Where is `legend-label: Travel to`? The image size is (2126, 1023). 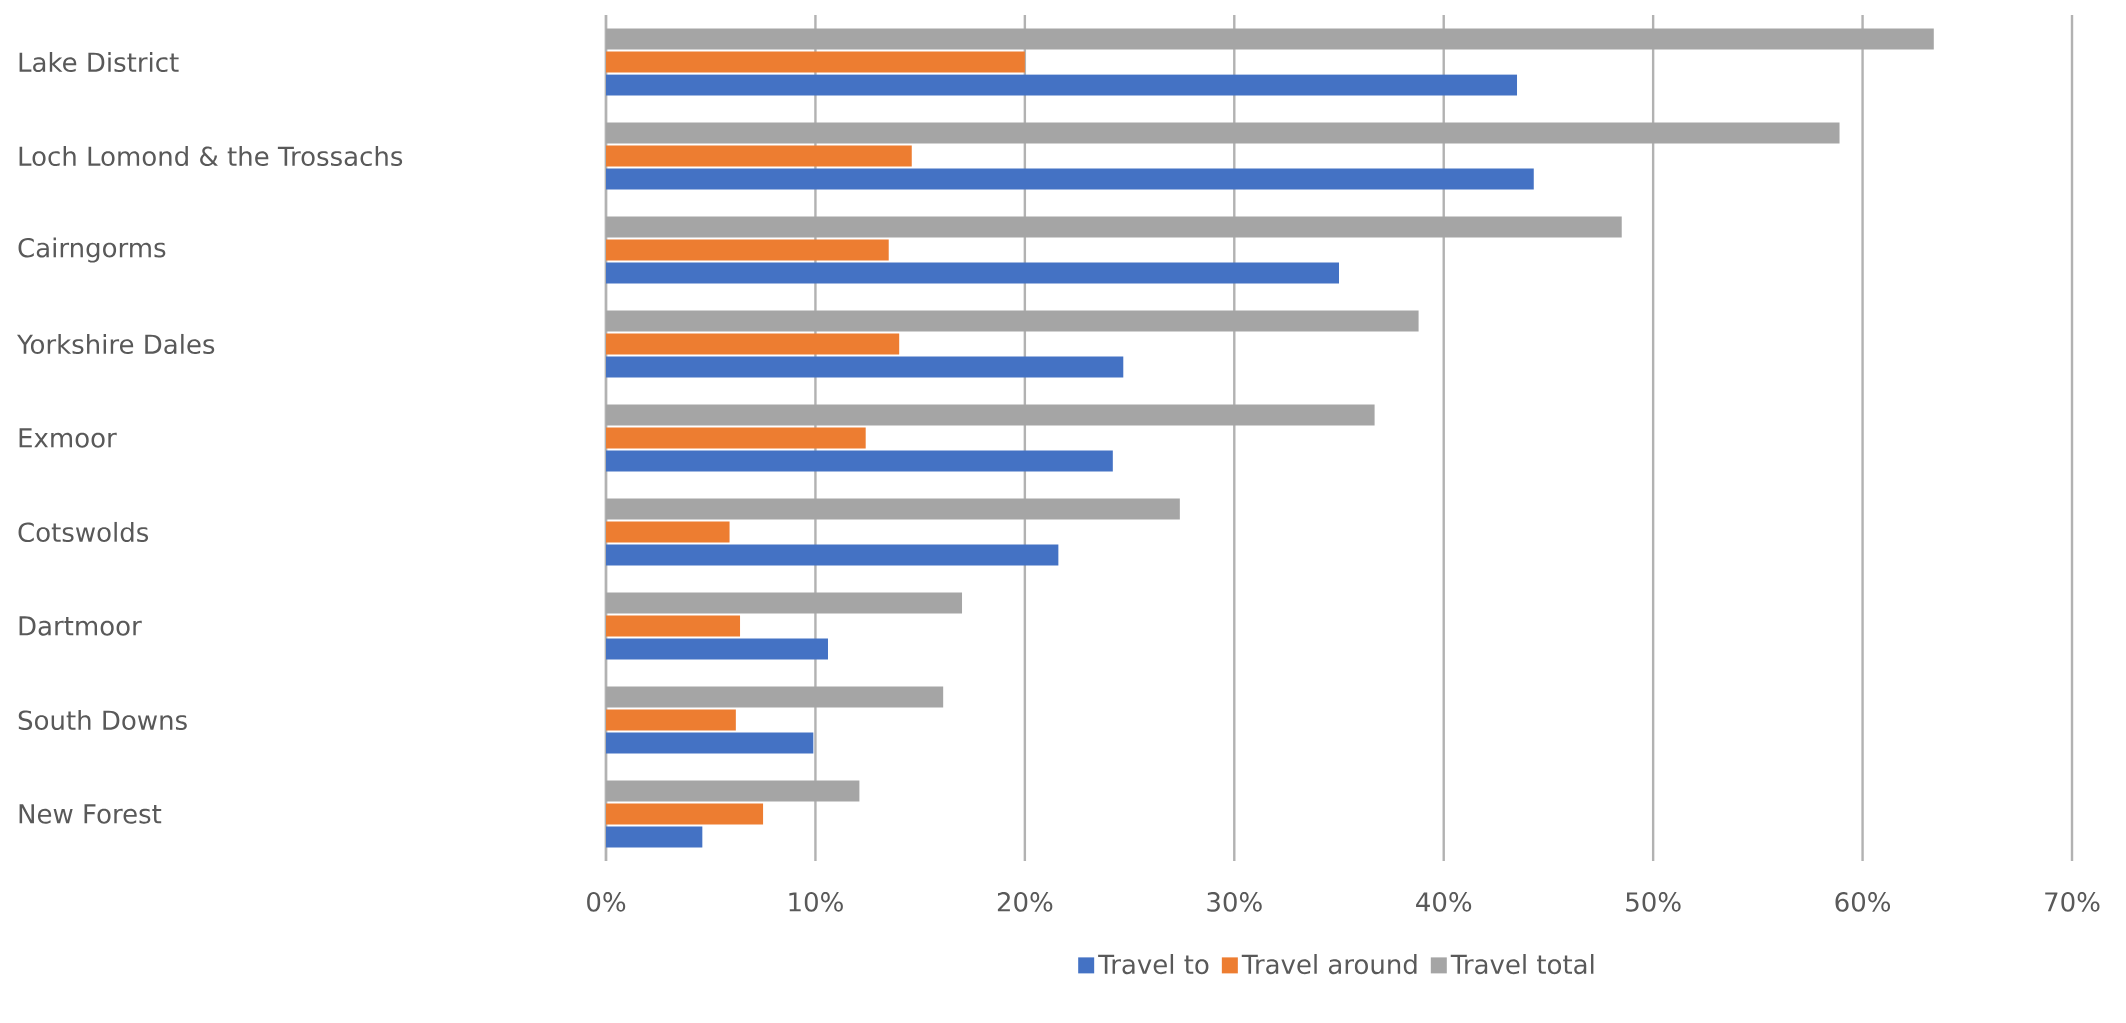
legend-label: Travel to is located at coordinates (1153, 964).